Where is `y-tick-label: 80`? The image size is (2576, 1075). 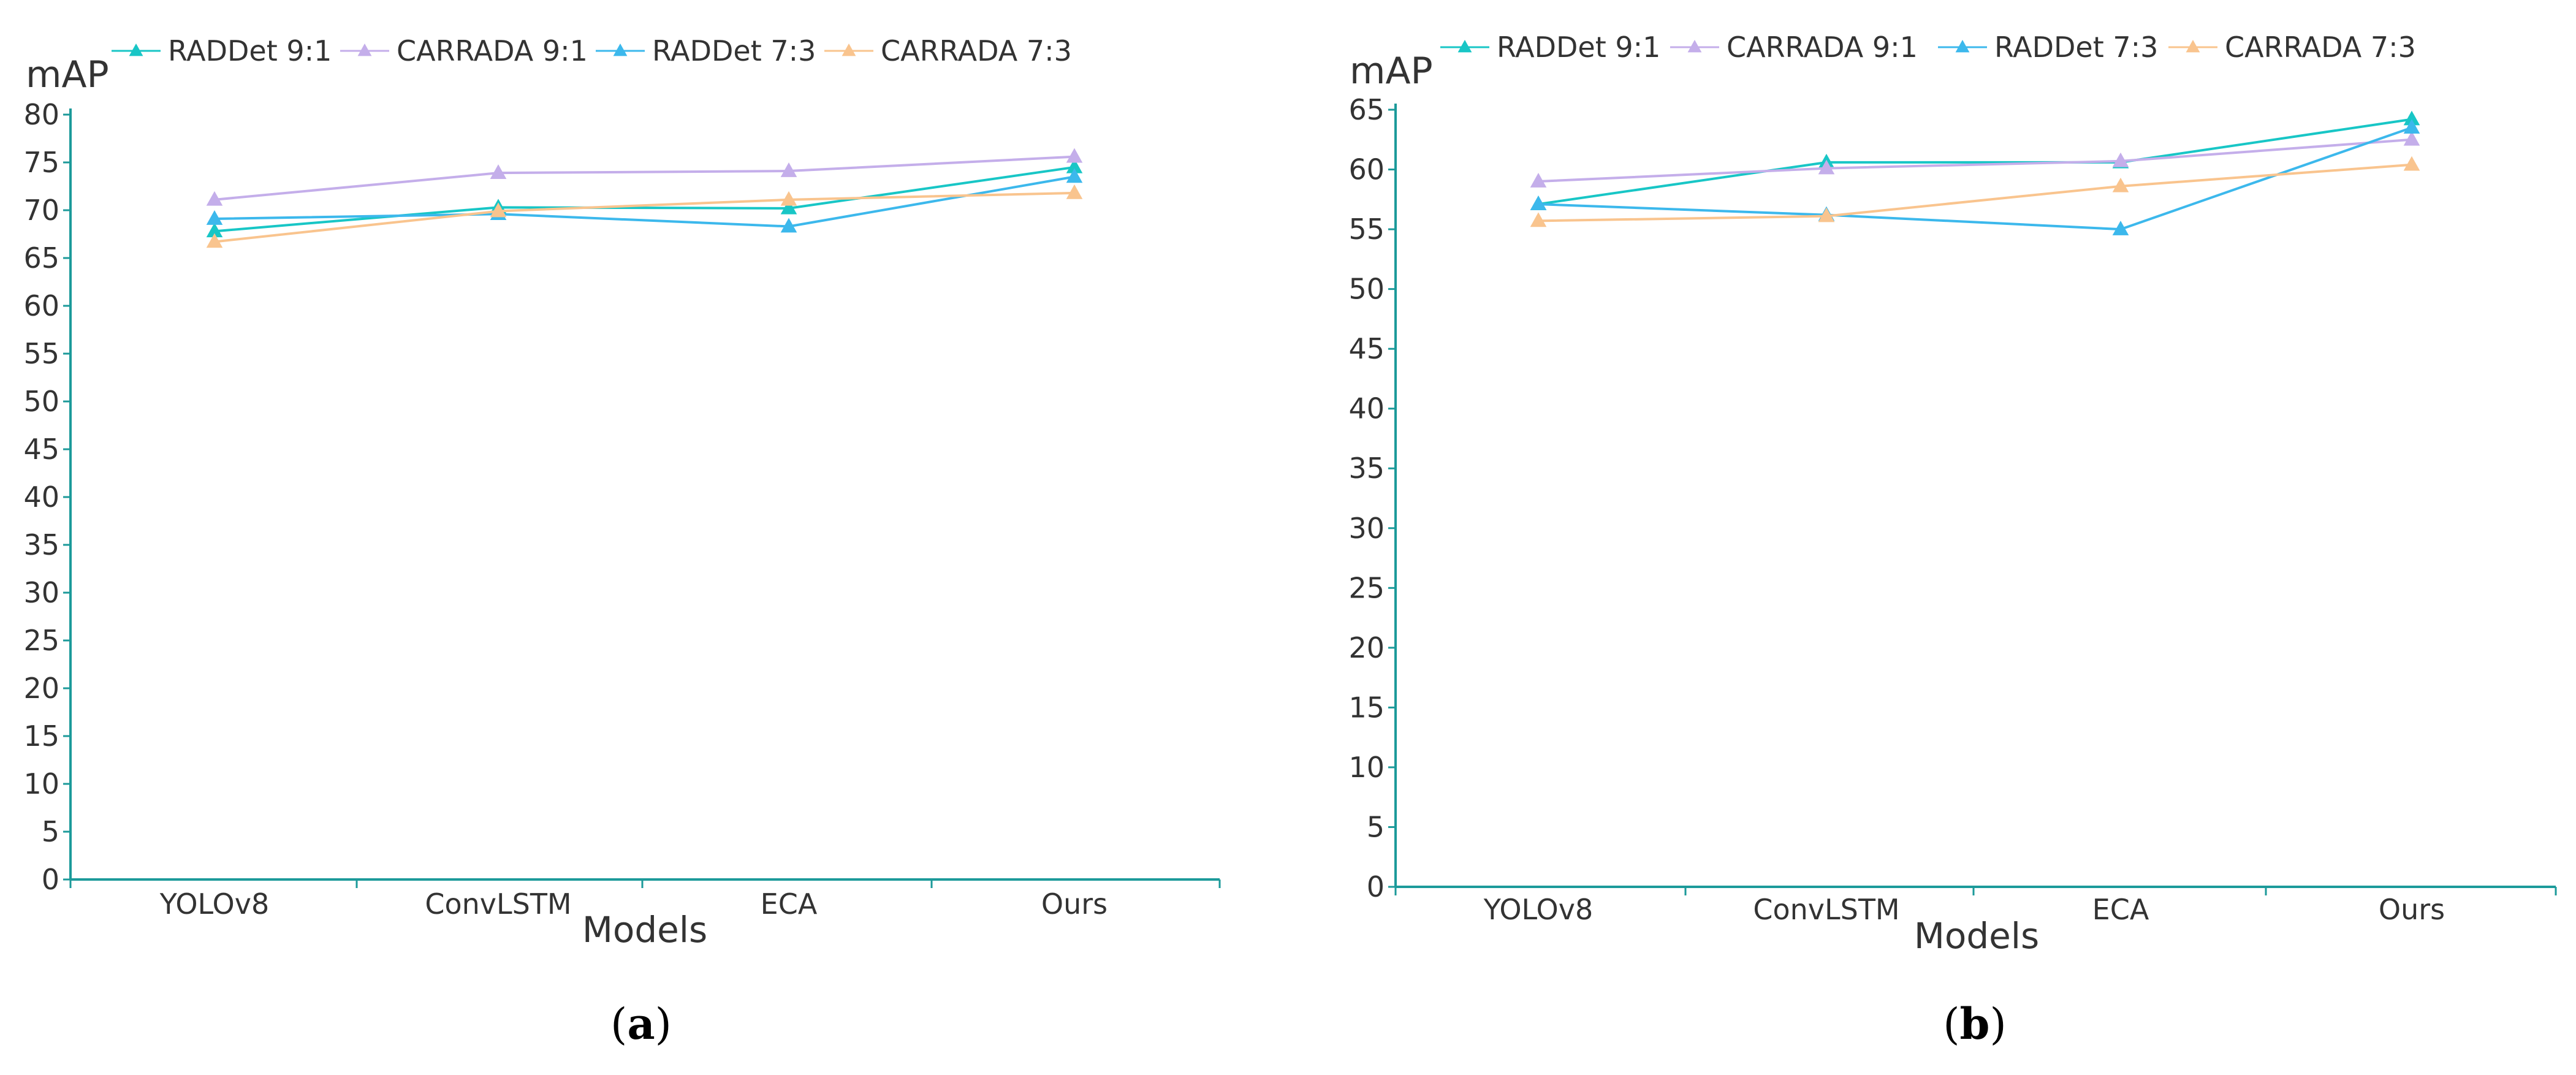
y-tick-label: 80 is located at coordinates (41, 114).